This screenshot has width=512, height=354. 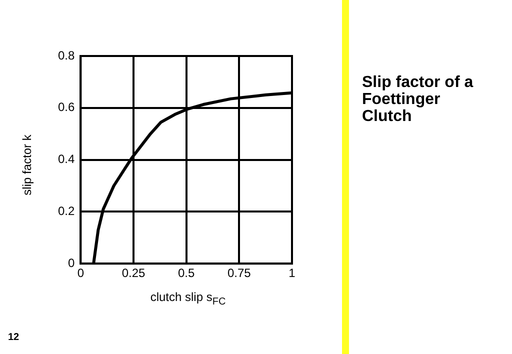 I want to click on x-tick-label: 0.75, so click(x=239, y=273).